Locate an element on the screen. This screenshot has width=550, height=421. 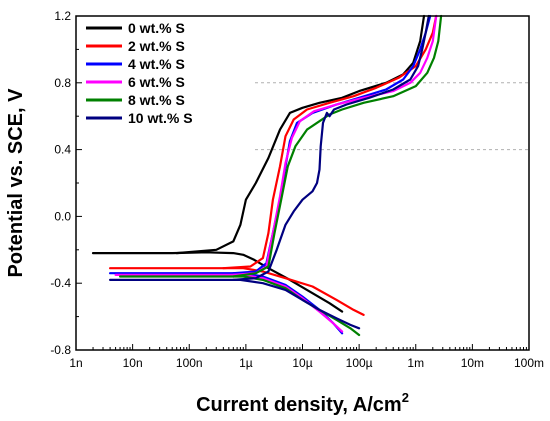
x-axis-title: Current density, A/cm2 is located at coordinates (302, 403).